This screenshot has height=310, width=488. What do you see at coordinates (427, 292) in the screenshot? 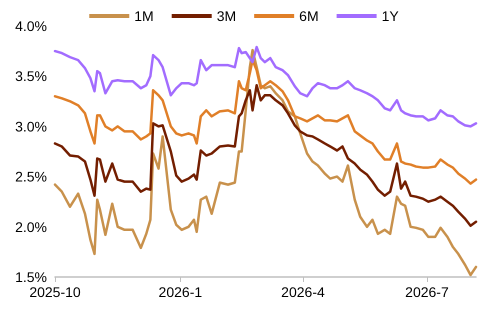
I see `x-tick-label: 2026-7` at bounding box center [427, 292].